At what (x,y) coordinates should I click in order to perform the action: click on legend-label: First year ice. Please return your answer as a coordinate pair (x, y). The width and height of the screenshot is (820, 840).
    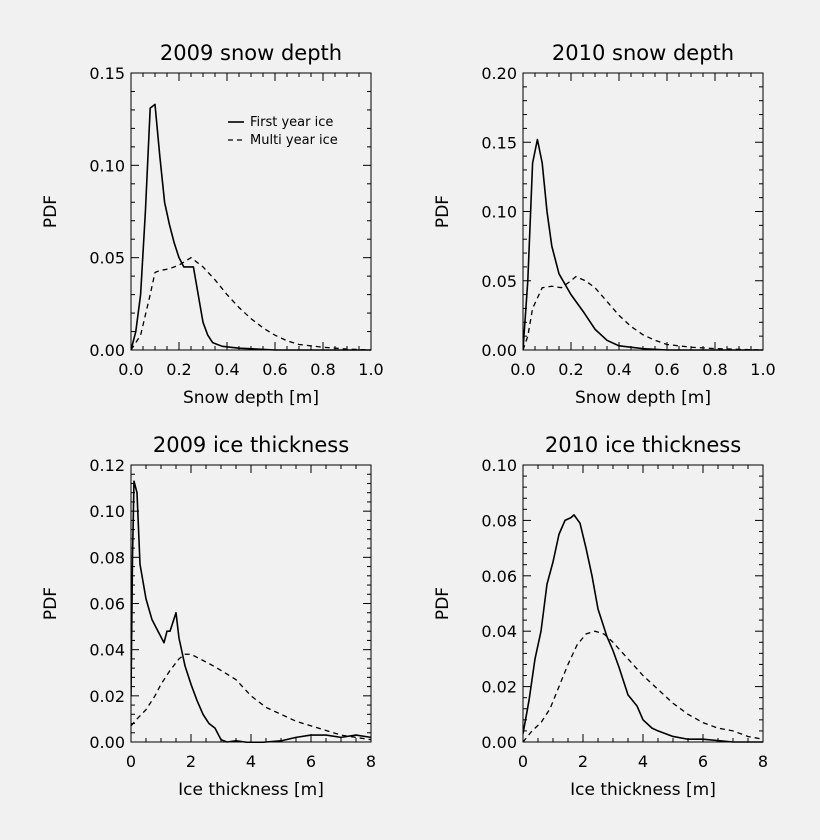
    Looking at the image, I should click on (291, 122).